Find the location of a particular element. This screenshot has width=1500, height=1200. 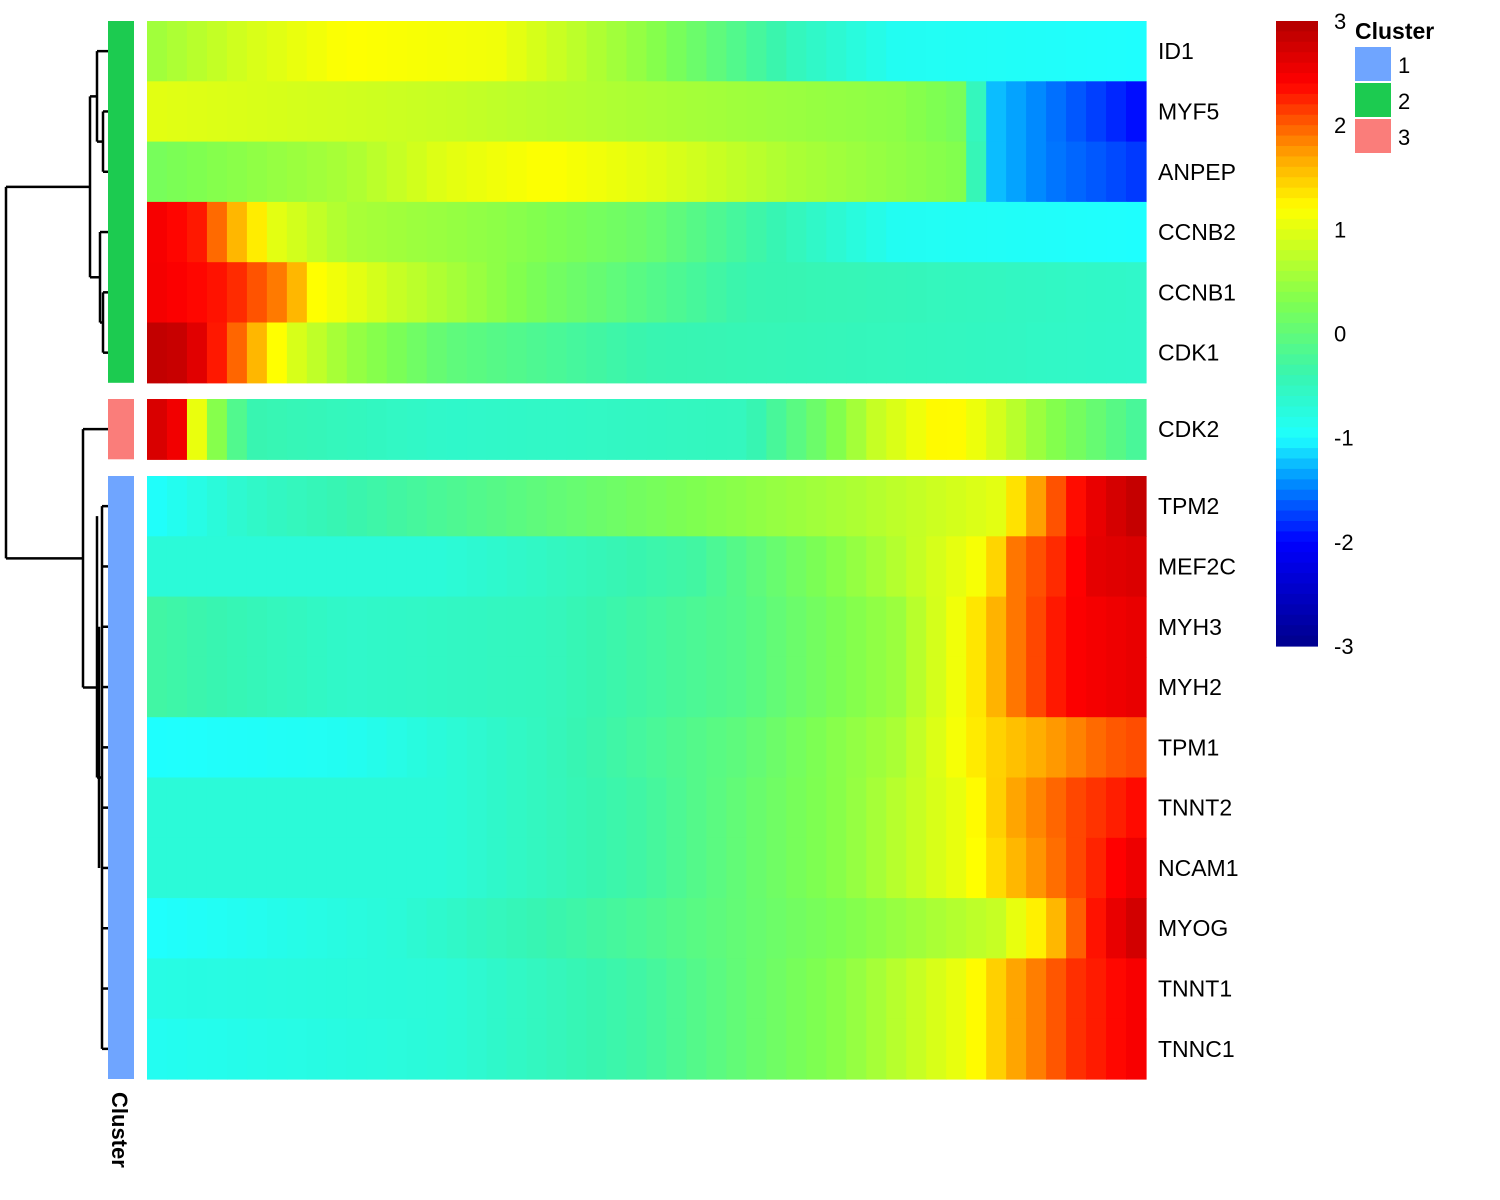

heatmap-row-cdk1 is located at coordinates (647, 353).